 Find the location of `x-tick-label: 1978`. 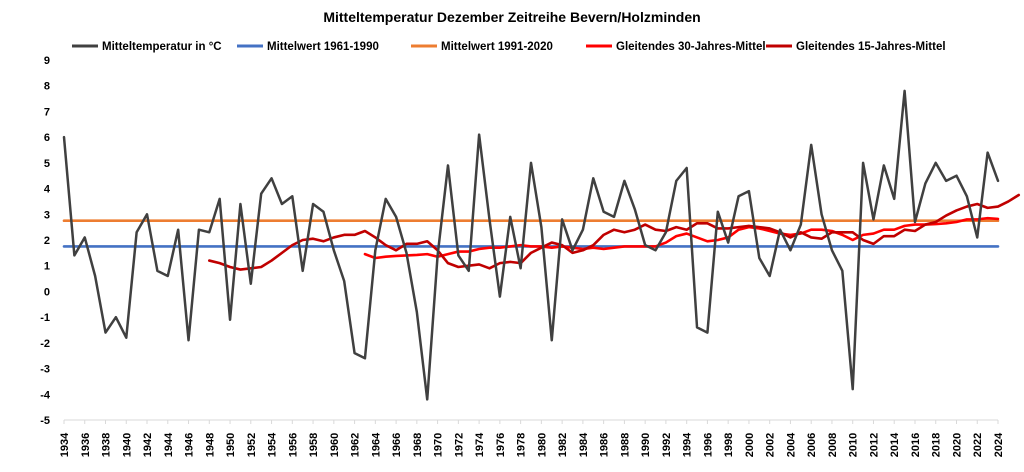

x-tick-label: 1978 is located at coordinates (522, 445).